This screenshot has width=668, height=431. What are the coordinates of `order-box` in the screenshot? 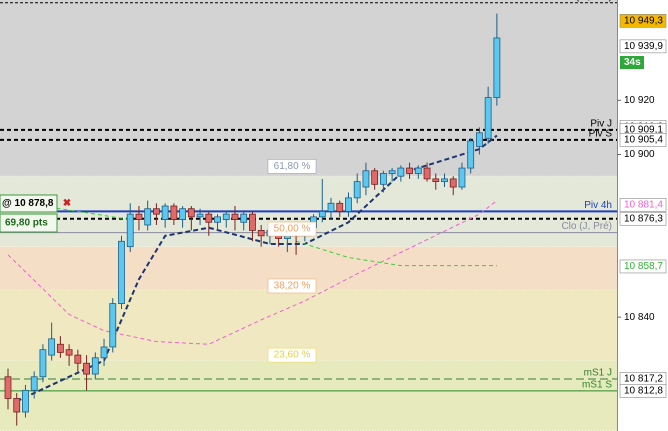 It's located at (29, 203).